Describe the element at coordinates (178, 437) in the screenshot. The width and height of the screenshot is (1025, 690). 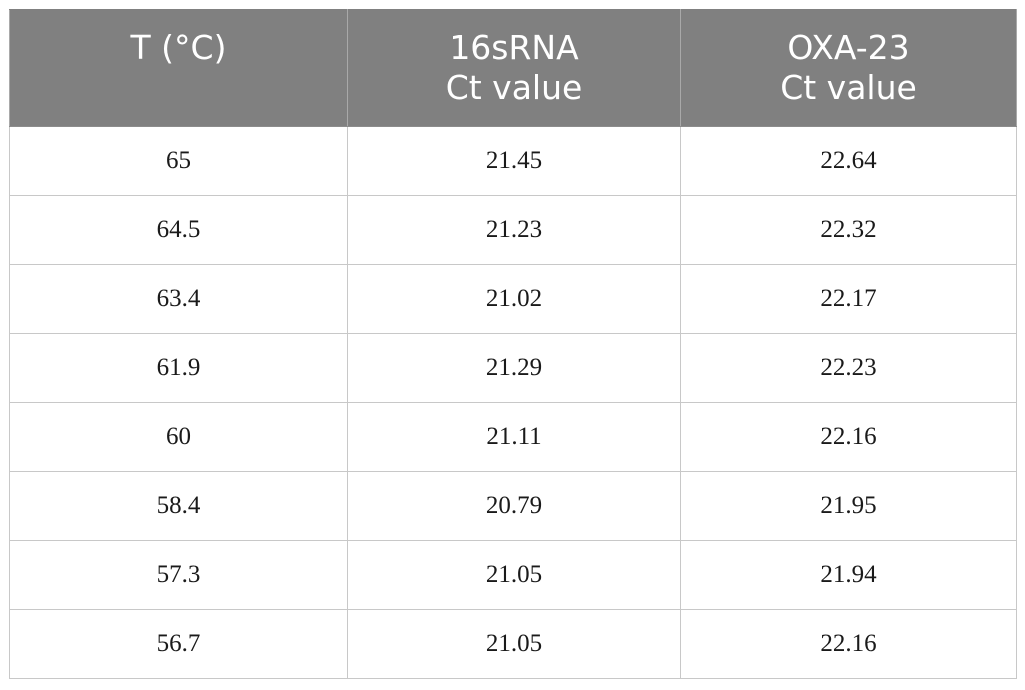
I see `cell-temperature: 60` at that location.